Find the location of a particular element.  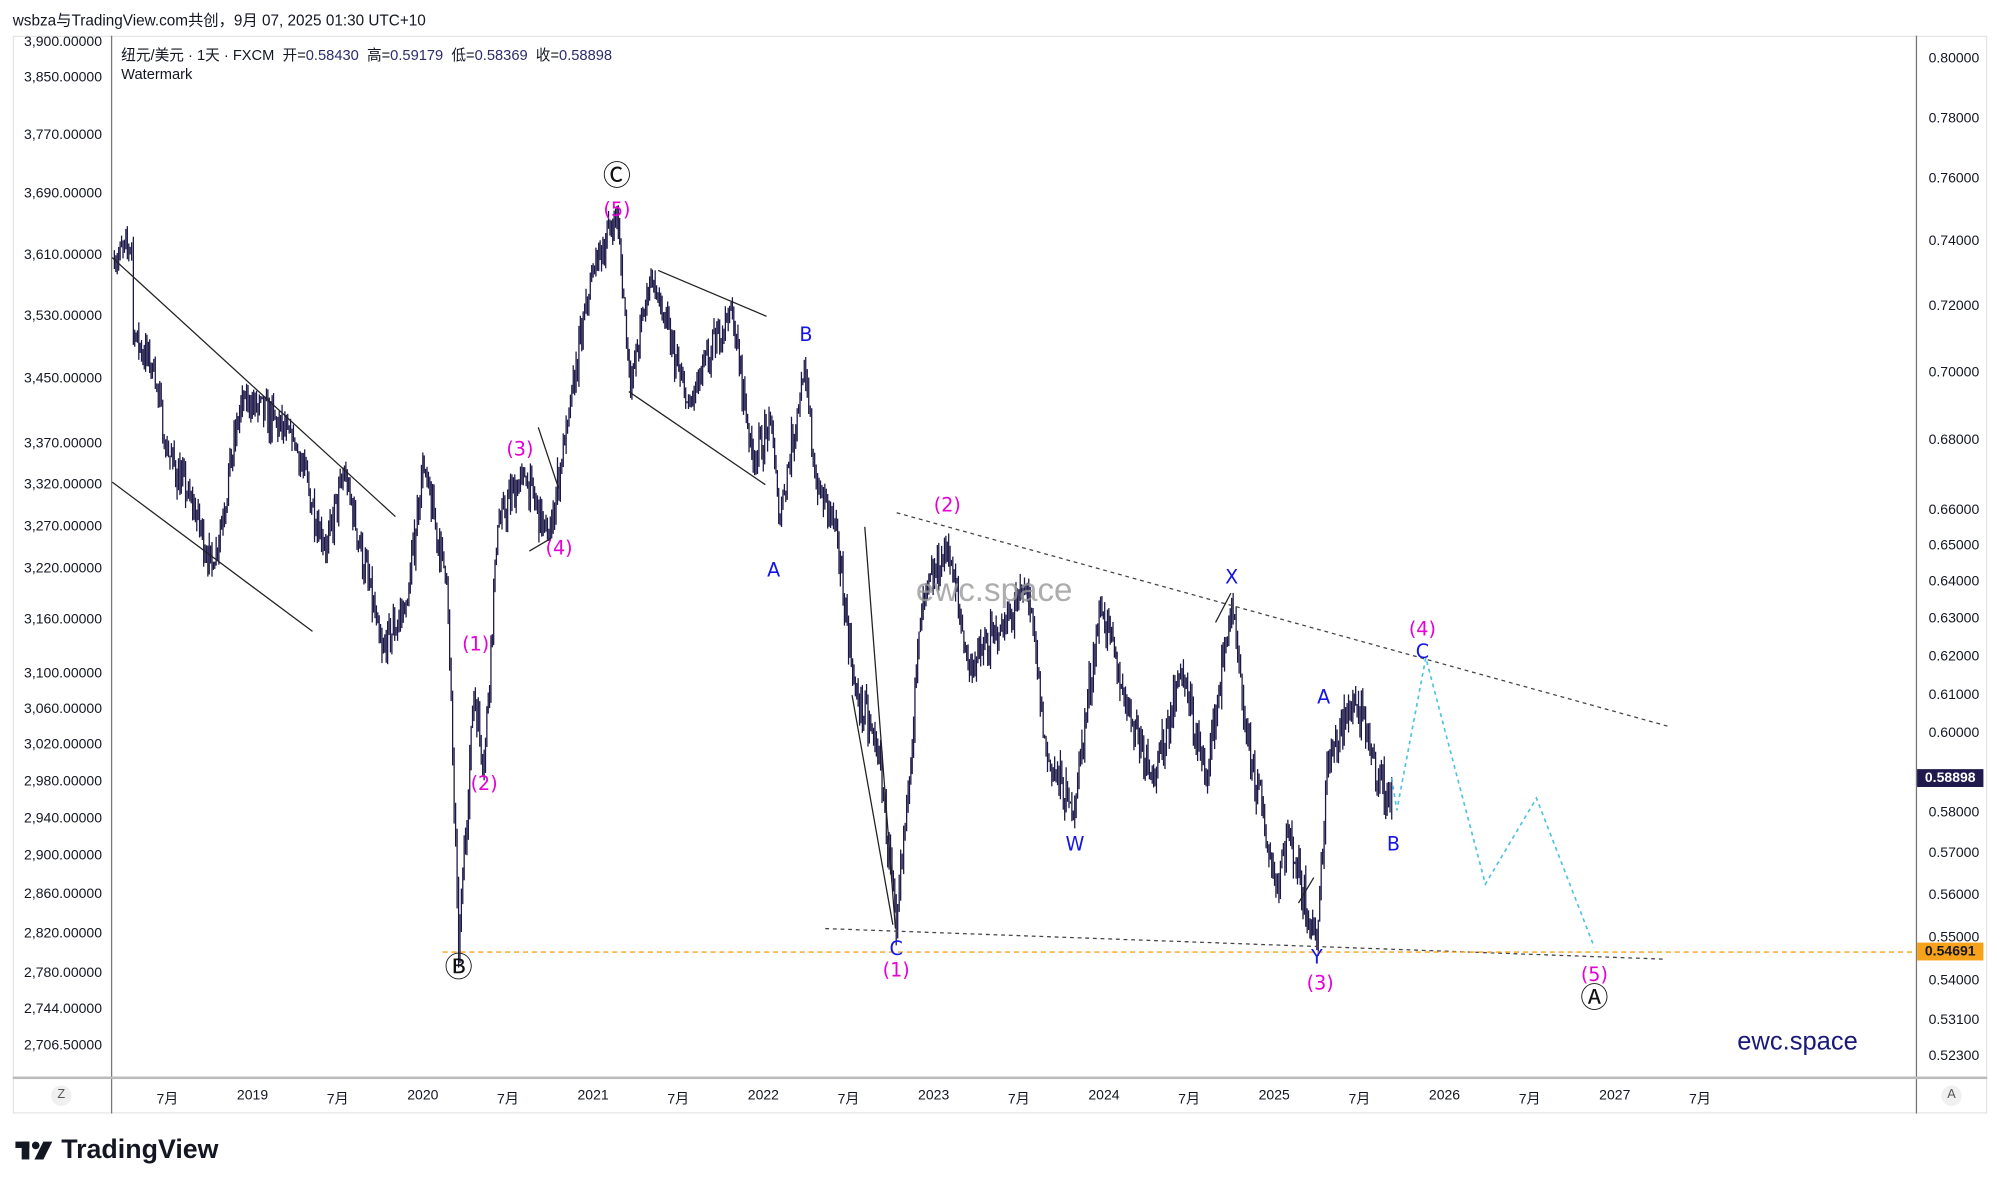

left-axis-tick: 3,530.00000 is located at coordinates (63, 316).